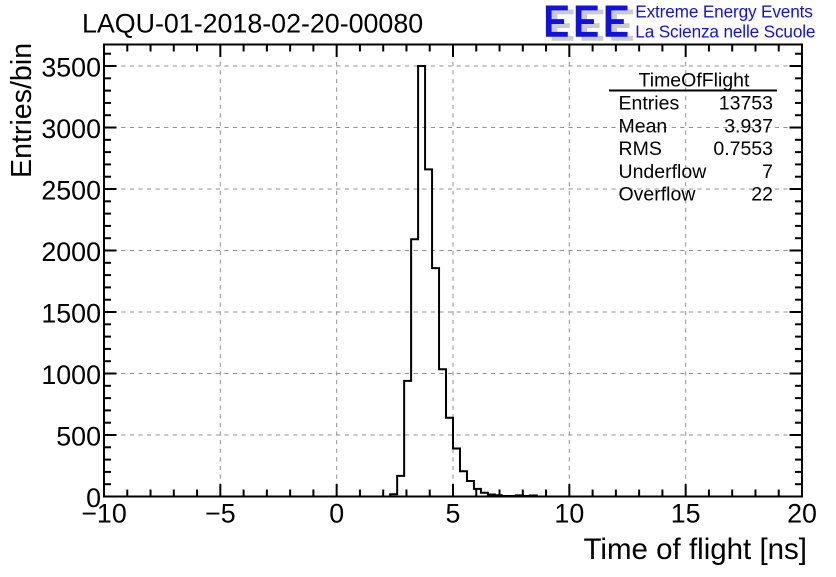 This screenshot has height=577, width=836. What do you see at coordinates (71, 375) in the screenshot?
I see `svg-text: 1000` at bounding box center [71, 375].